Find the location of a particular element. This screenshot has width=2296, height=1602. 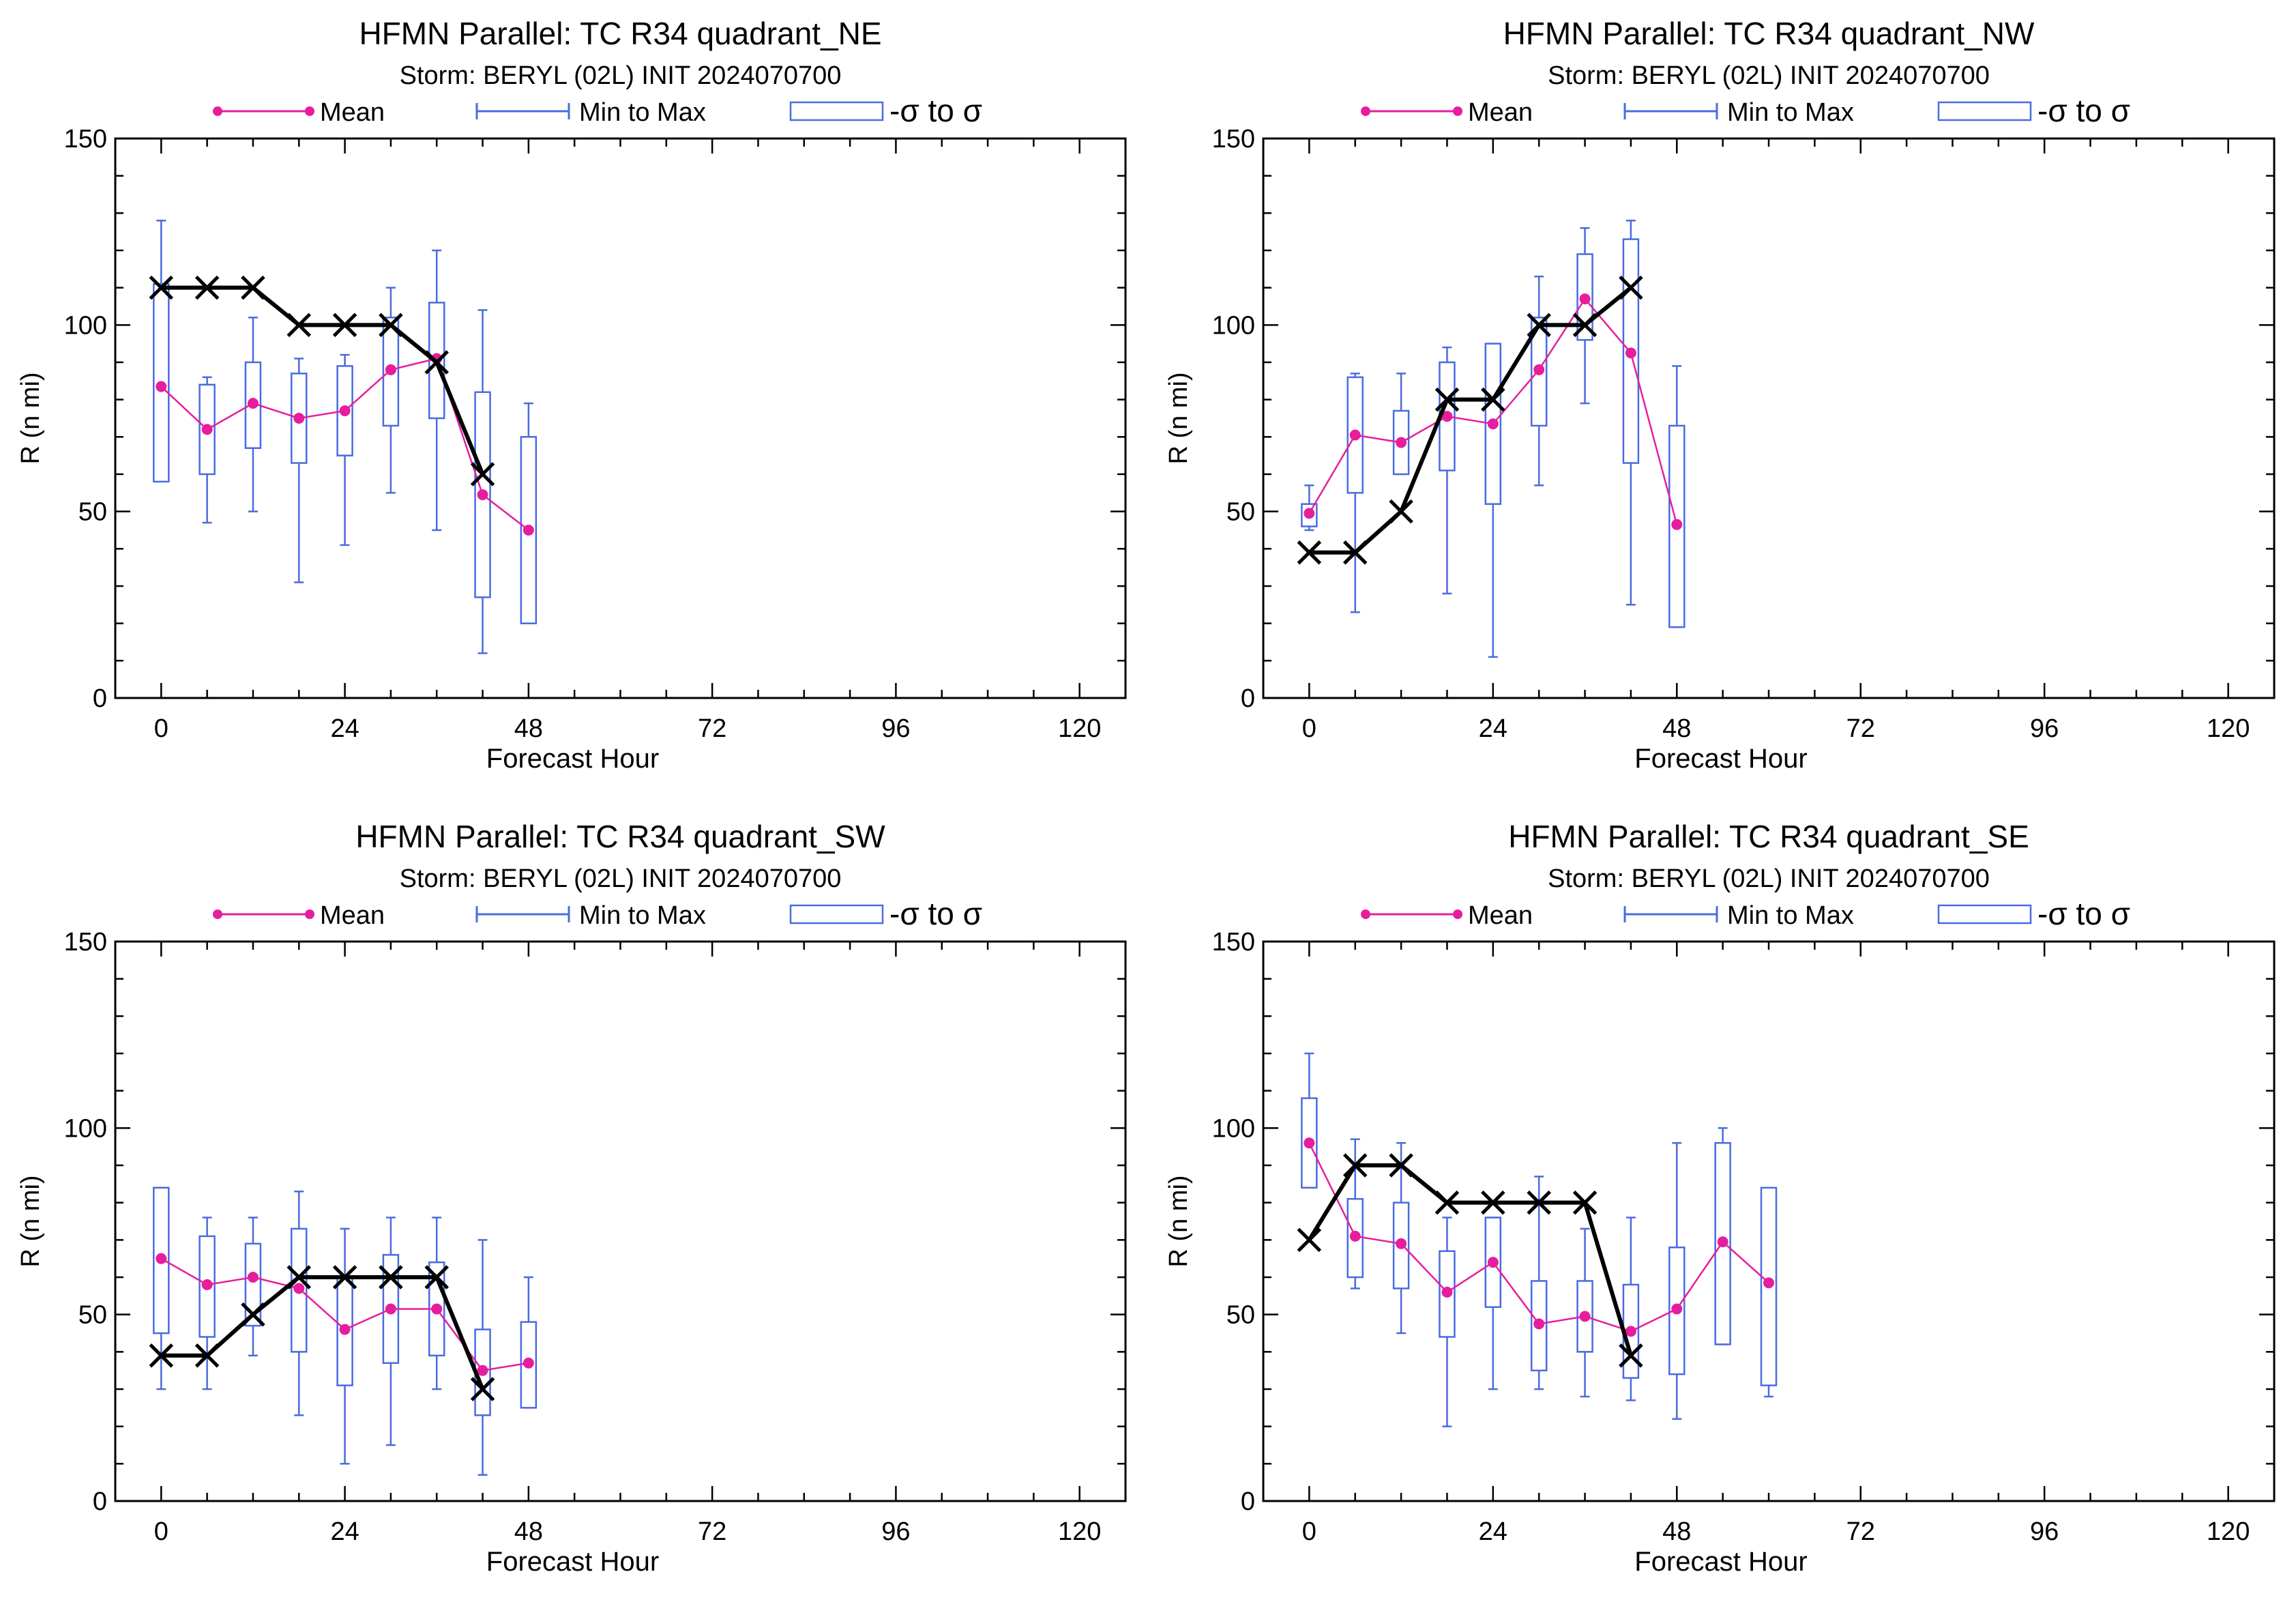

sigma-box is located at coordinates (253, 1284).